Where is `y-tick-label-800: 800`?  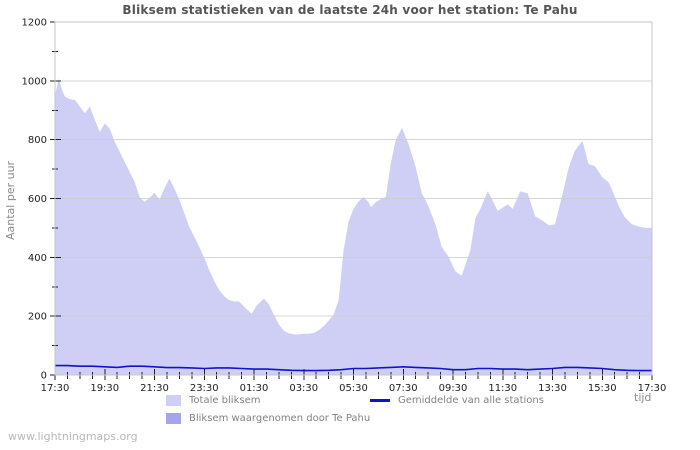
y-tick-label-800: 800 is located at coordinates (37, 140).